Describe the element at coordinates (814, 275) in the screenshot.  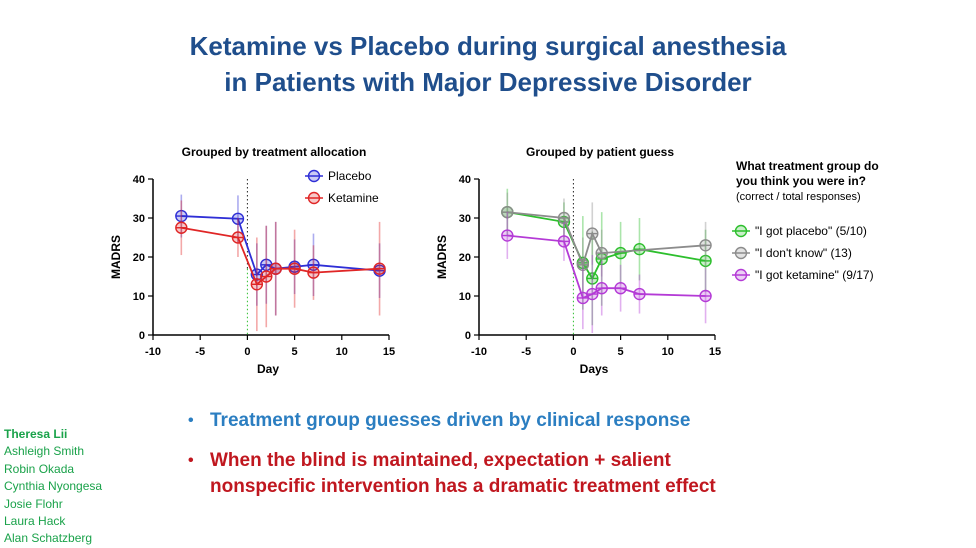
I see `chart2-series3-legend-label: "I got ketamine" (9/17)` at that location.